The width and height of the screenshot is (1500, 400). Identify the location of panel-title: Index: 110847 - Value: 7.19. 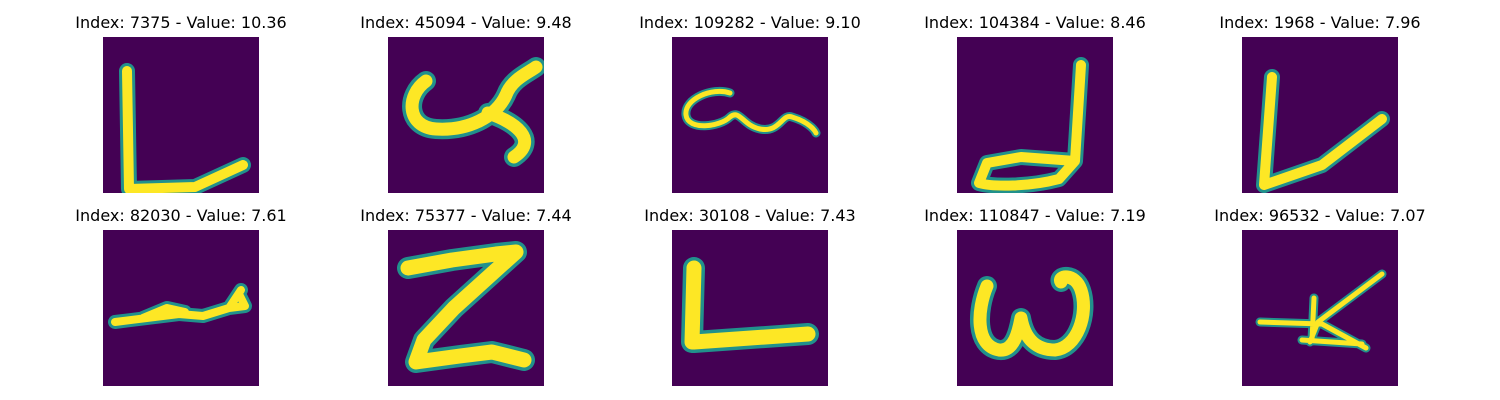
(1035, 215).